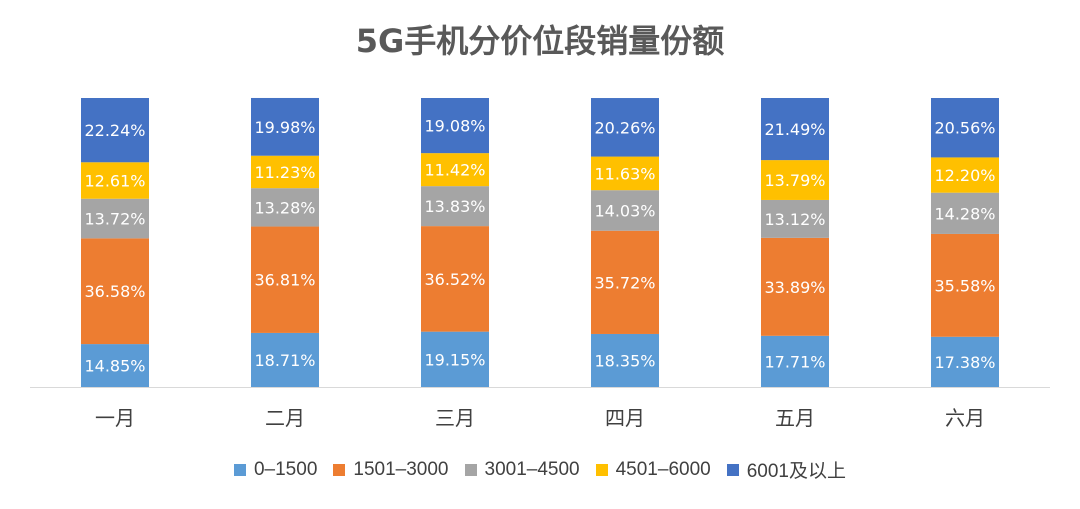  I want to click on legend-label-0: 0–1500, so click(285, 469).